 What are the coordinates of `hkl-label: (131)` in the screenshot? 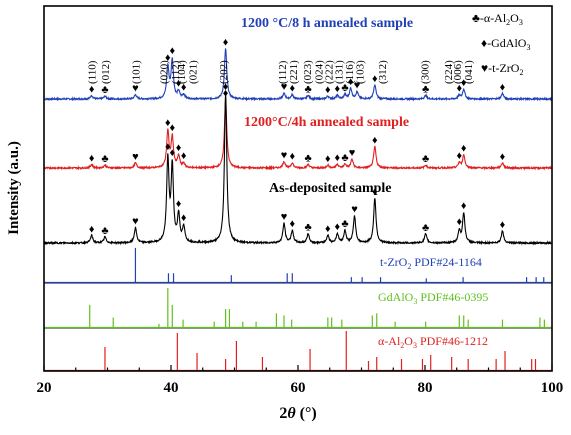 It's located at (340, 72).